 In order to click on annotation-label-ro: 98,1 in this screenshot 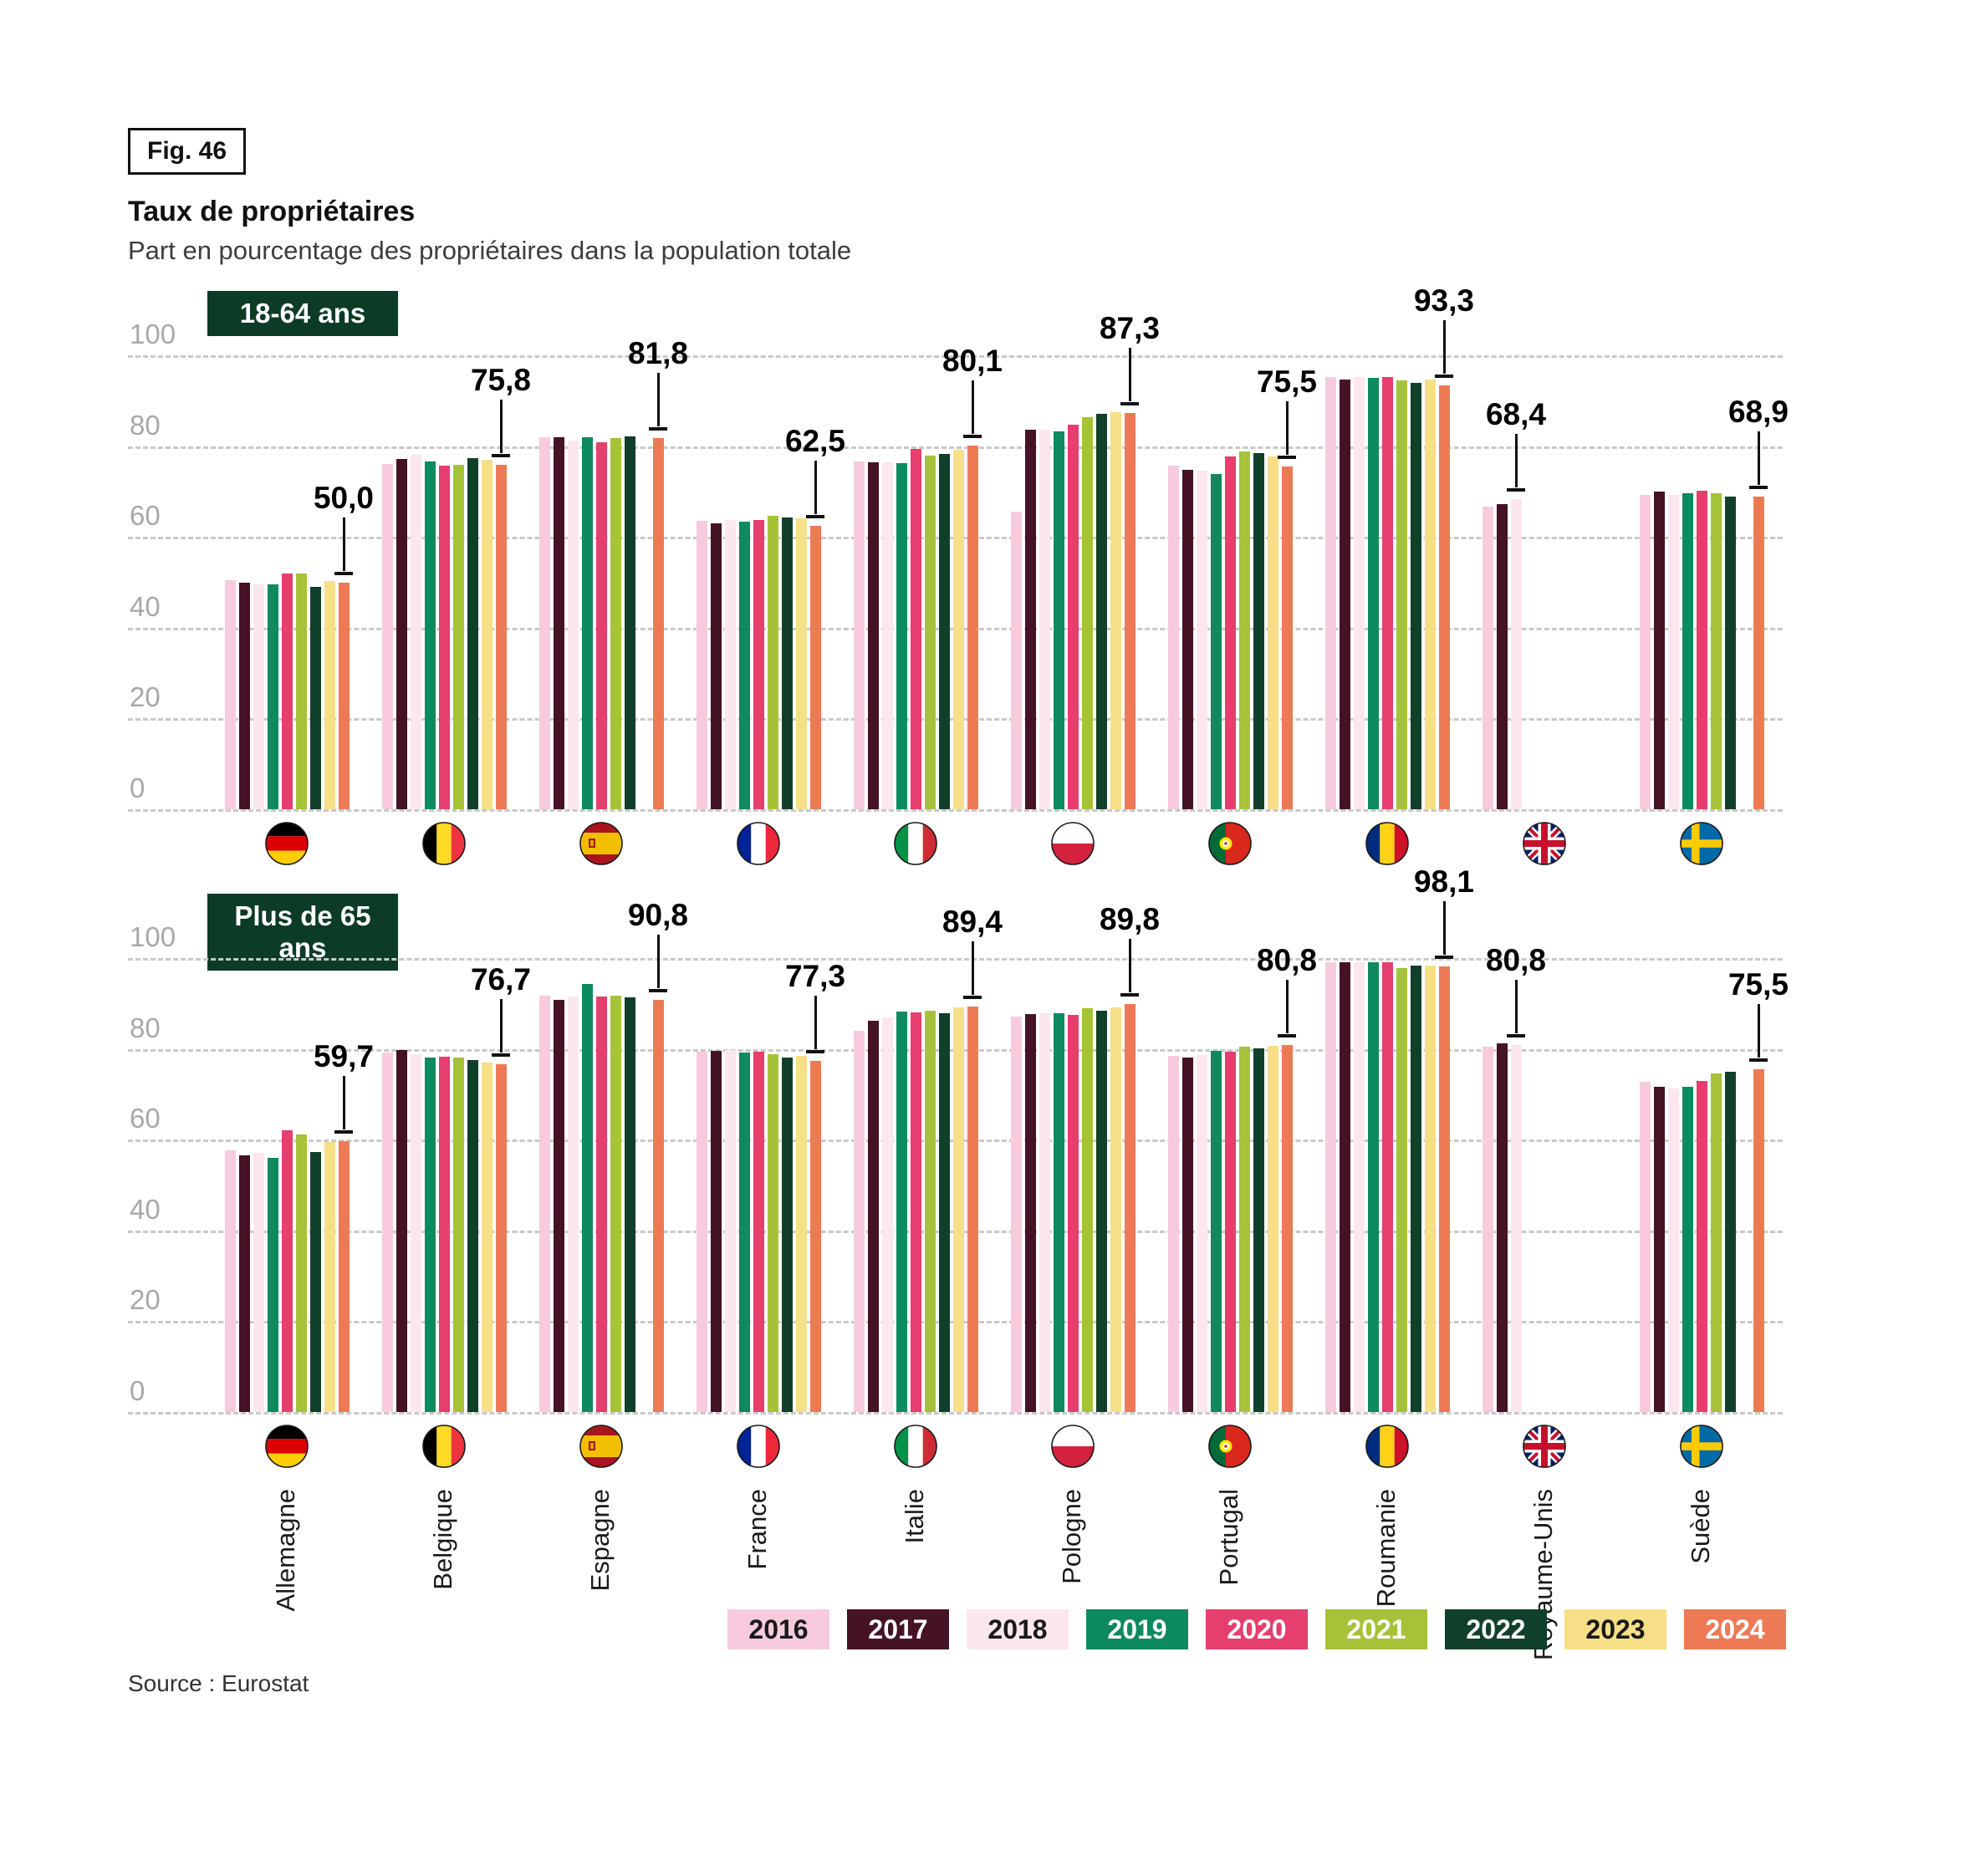, I will do `click(1443, 882)`.